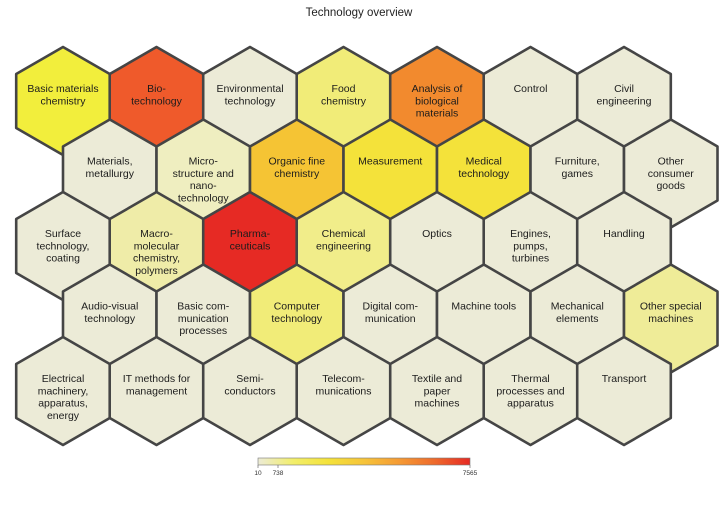 The width and height of the screenshot is (728, 508). I want to click on hex-label-micro-structure-and-nano-technology: Micro-structure and nano-technology, so click(203, 180).